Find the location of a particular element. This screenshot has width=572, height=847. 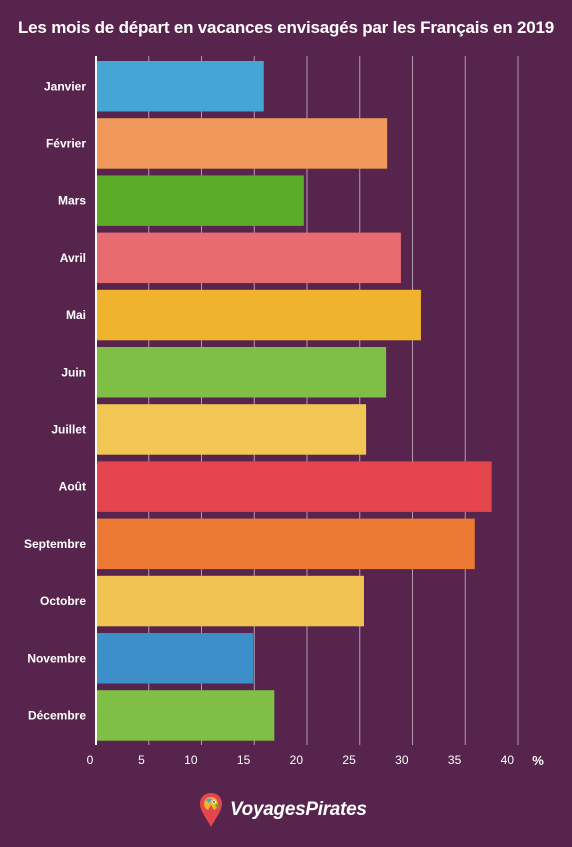

unit-label: % is located at coordinates (538, 760).